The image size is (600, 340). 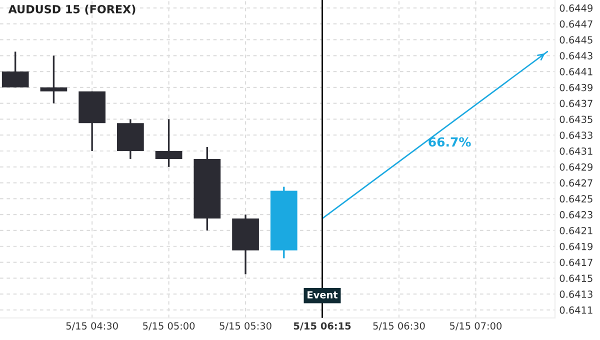 I want to click on y-tick-label: 0.6437, so click(x=576, y=104).